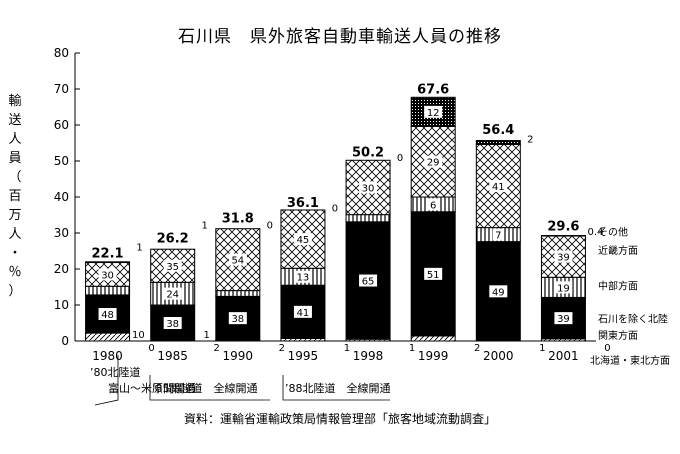 The height and width of the screenshot is (454, 680). Describe the element at coordinates (205, 388) in the screenshot. I see `annotation-text: ’85関越道 全線開通` at that location.